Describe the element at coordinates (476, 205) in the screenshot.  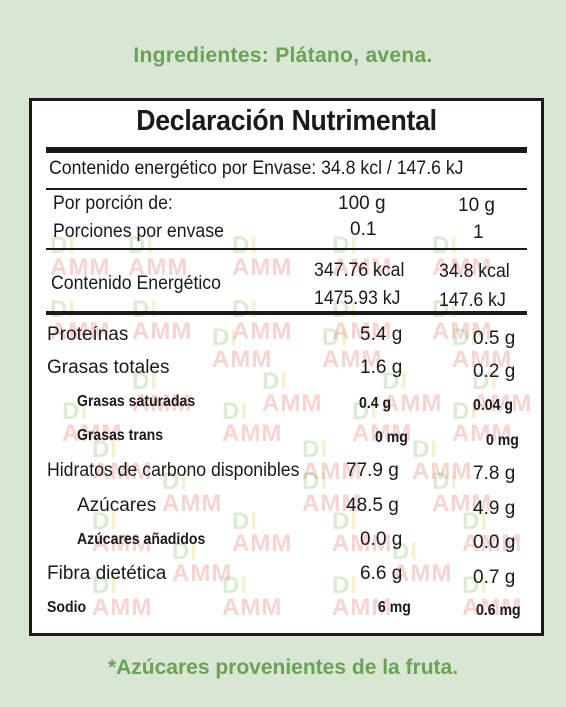
I see `per-portion-serving: 10 g` at that location.